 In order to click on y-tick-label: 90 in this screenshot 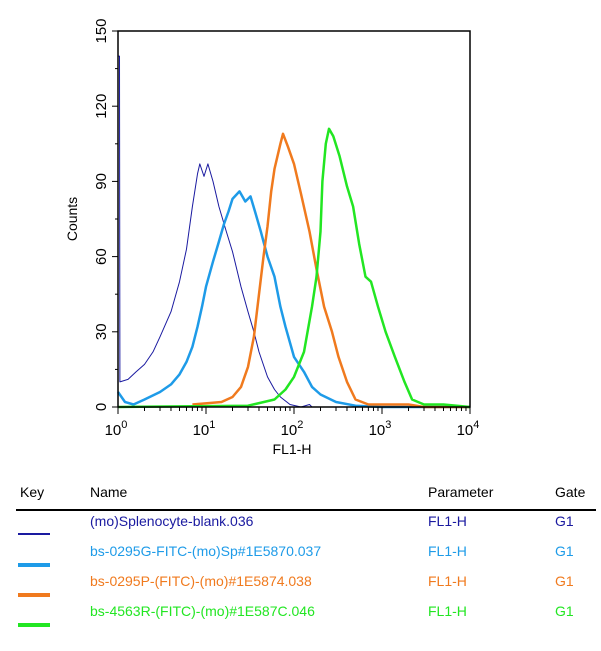, I will do `click(101, 181)`.